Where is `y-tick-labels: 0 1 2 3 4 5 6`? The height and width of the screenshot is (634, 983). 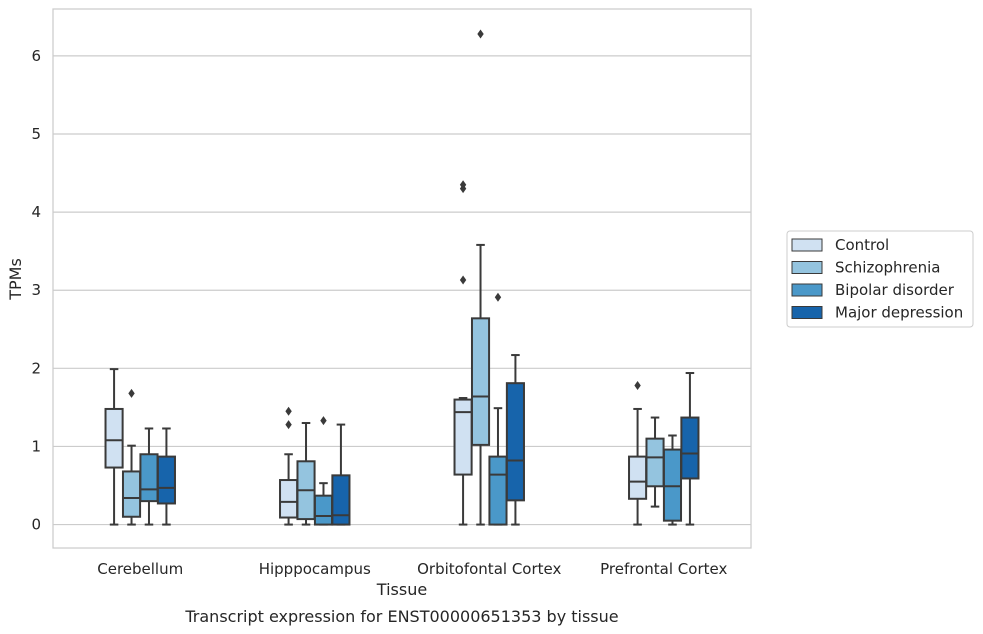 y-tick-labels: 0 1 2 3 4 5 6 is located at coordinates (36, 290).